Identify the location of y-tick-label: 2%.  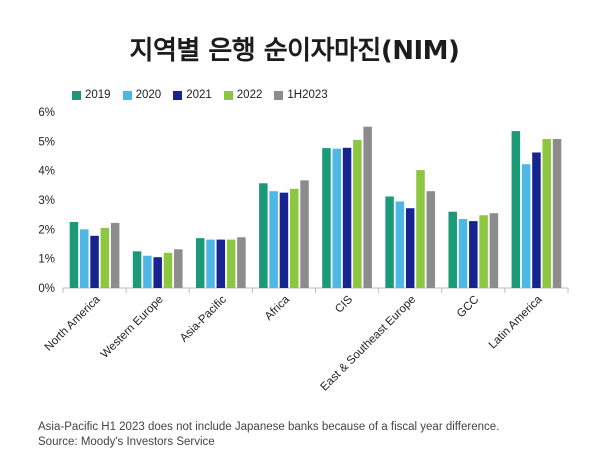
(46, 230).